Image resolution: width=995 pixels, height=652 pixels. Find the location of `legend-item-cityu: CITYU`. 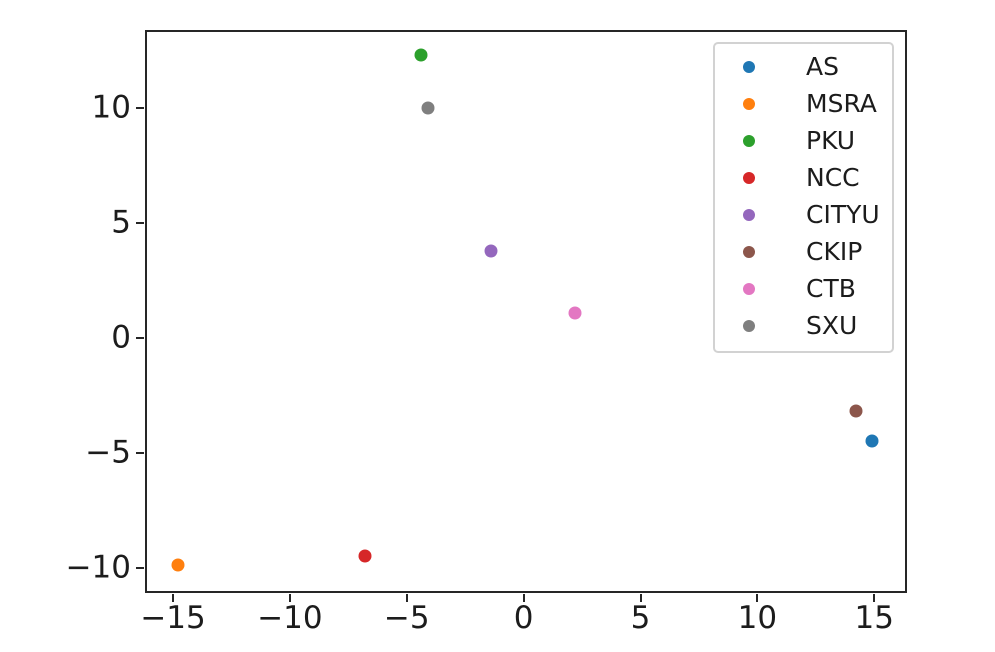

legend-item-cityu: CITYU is located at coordinates (803, 214).